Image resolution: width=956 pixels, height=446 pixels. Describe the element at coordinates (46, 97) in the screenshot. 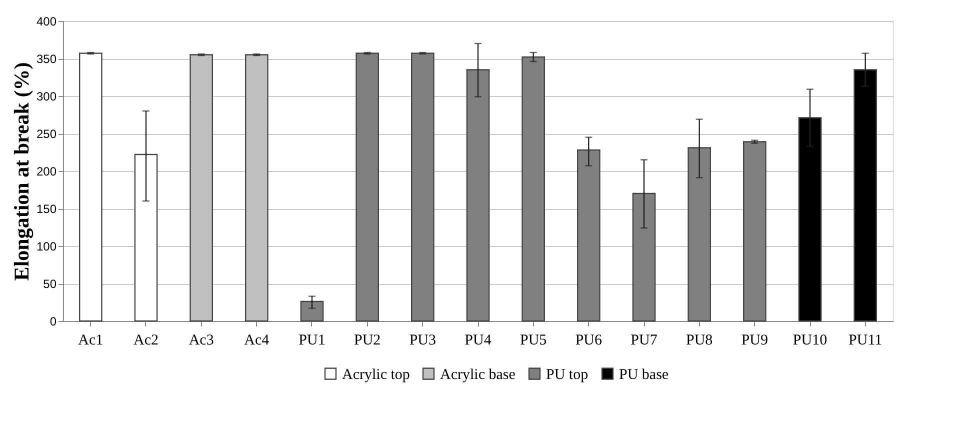

I see `y-tick-label: 300` at that location.